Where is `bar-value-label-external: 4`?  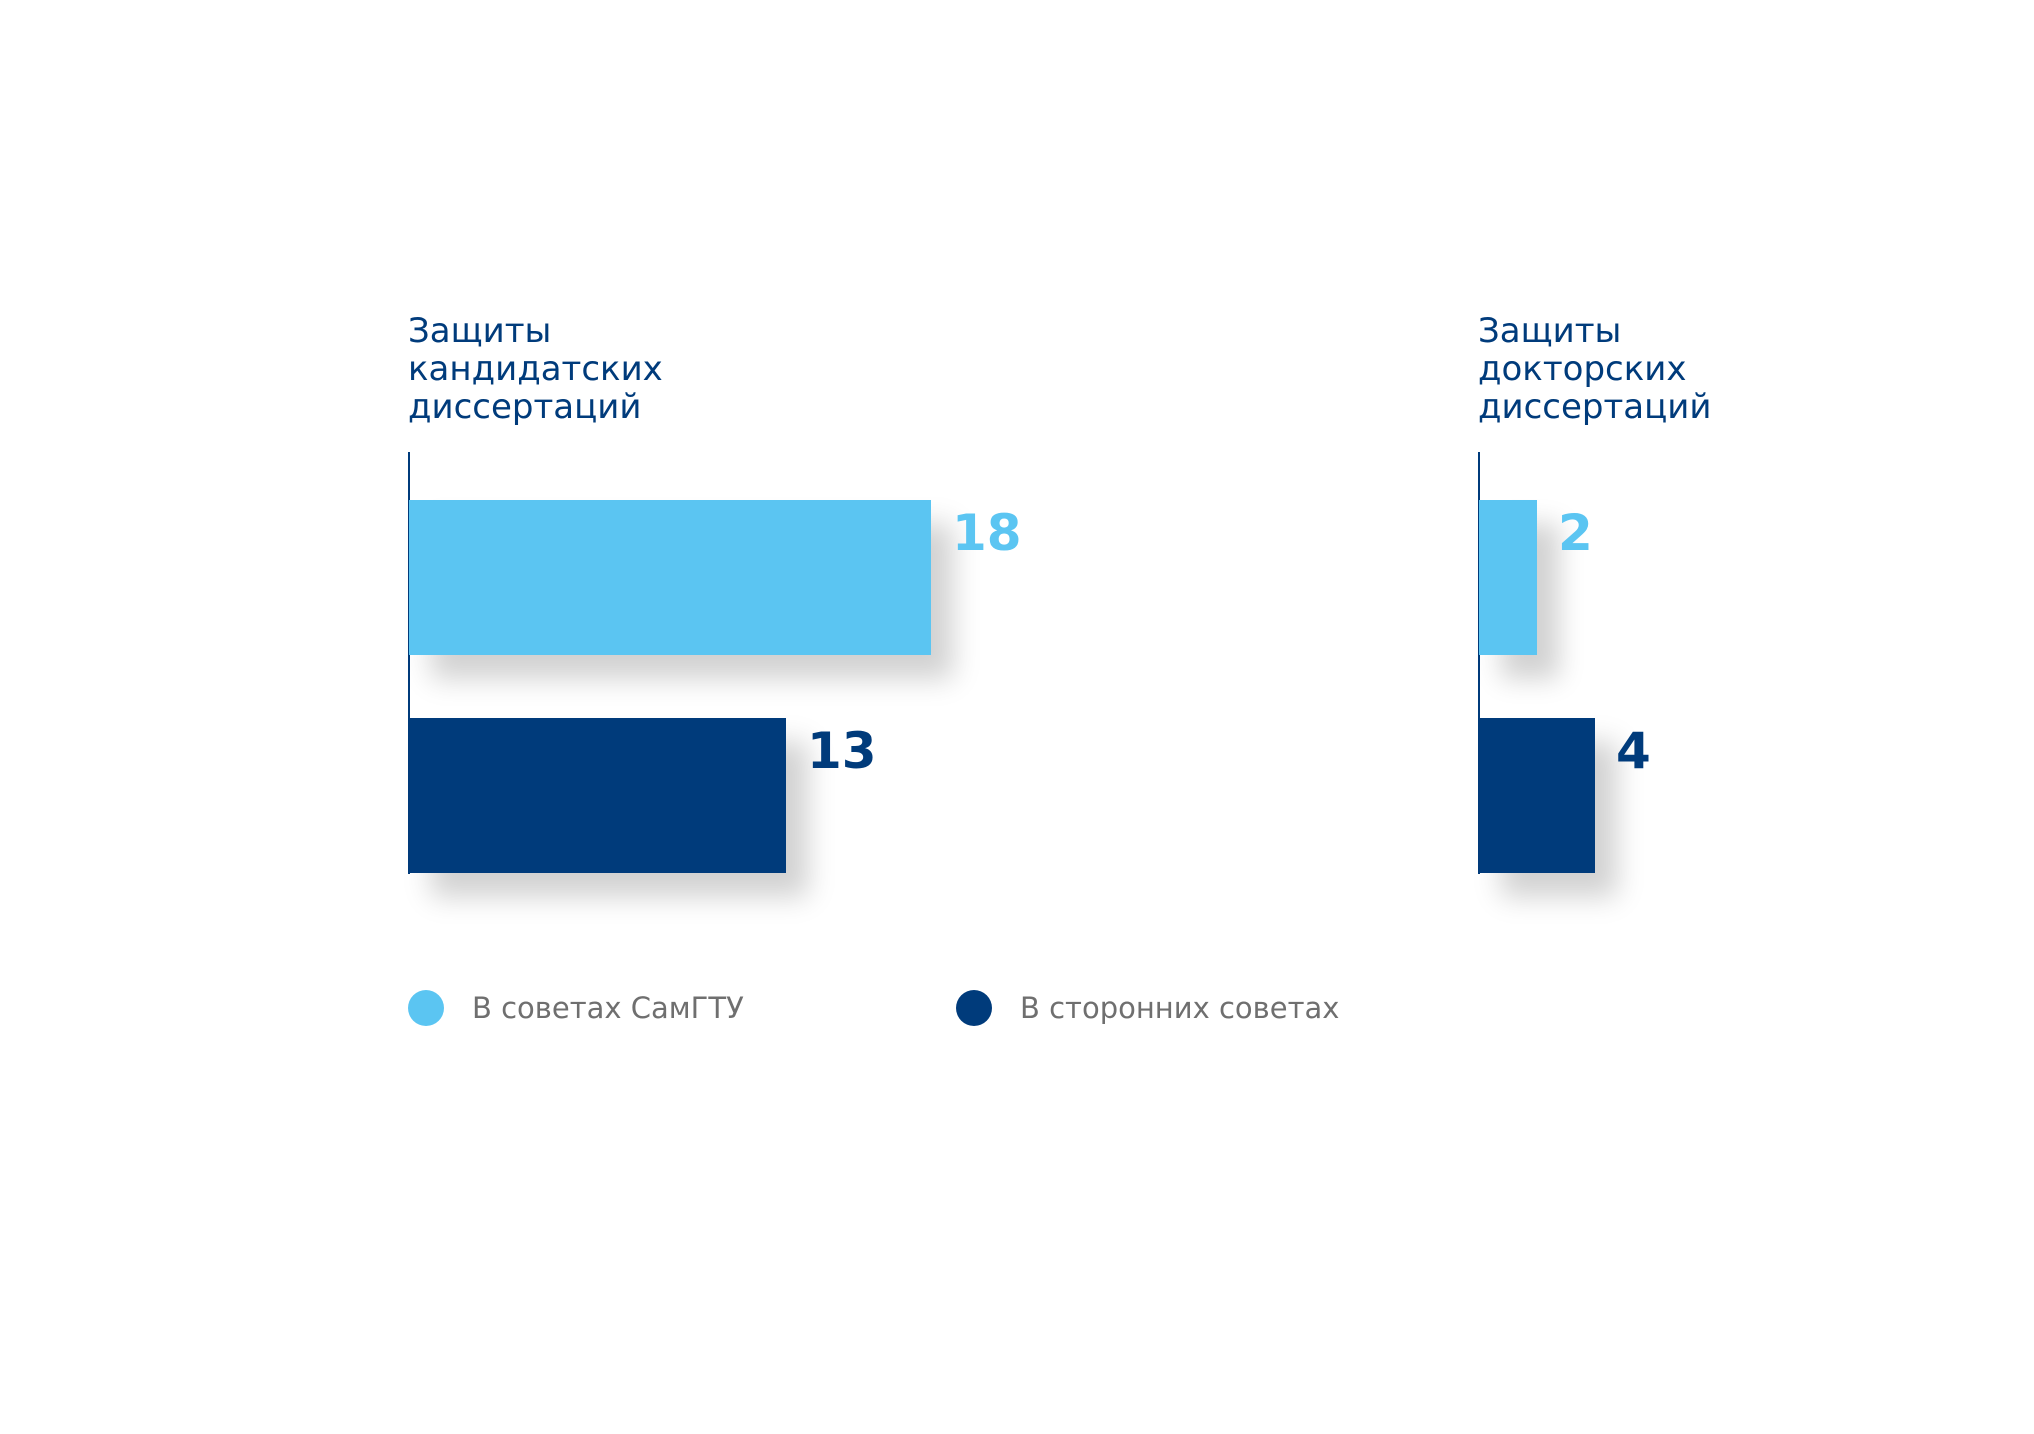 bar-value-label-external: 4 is located at coordinates (1633, 751).